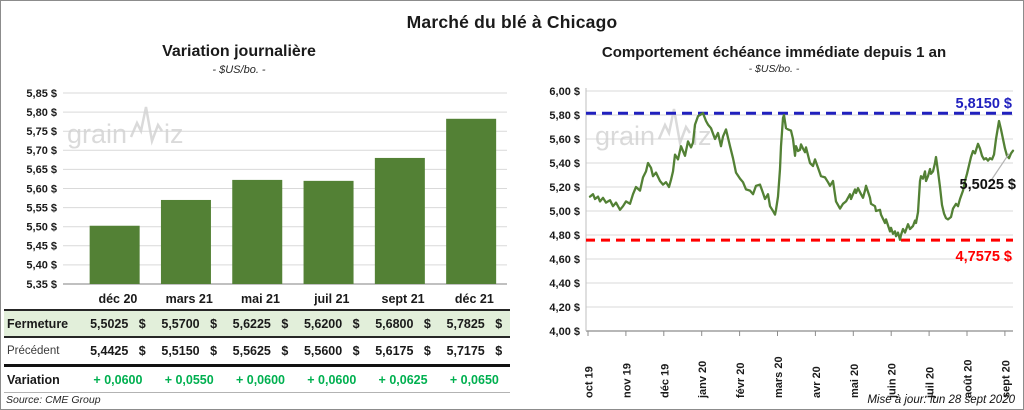 The image size is (1024, 410). I want to click on table-cell: + 0,0550, so click(189, 379).